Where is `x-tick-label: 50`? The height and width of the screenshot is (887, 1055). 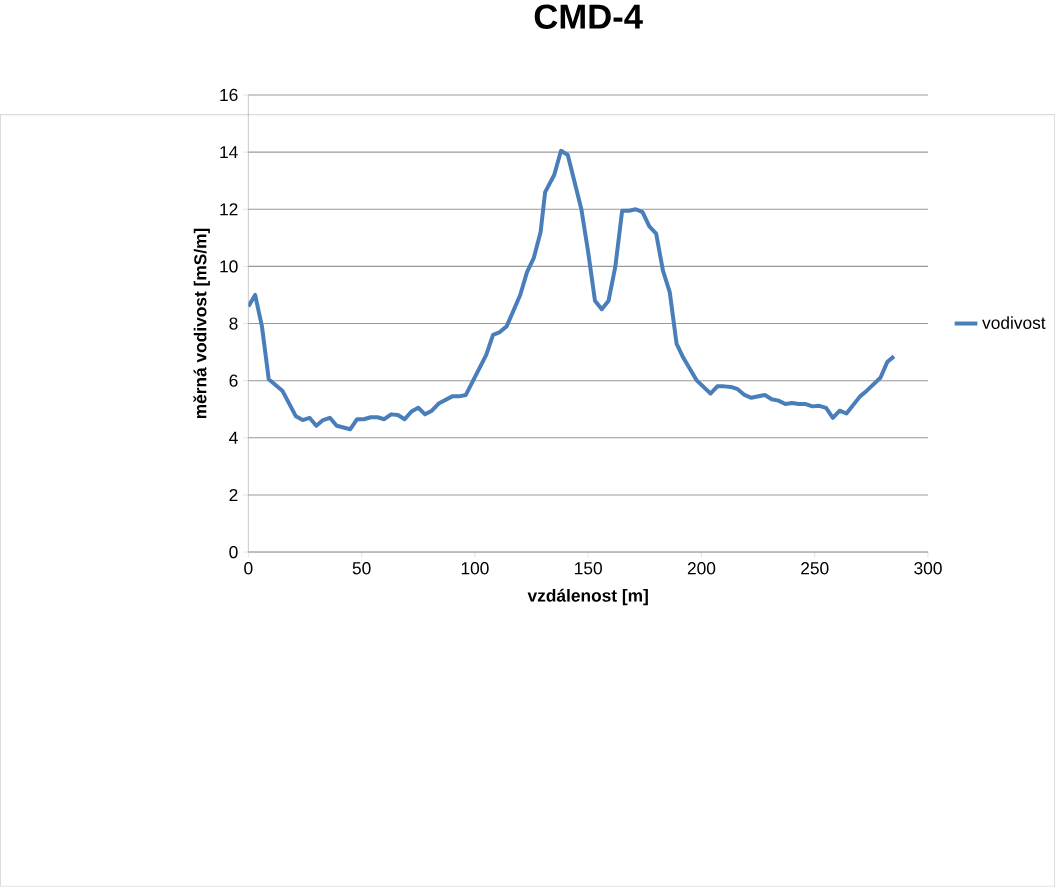
x-tick-label: 50 is located at coordinates (361, 568).